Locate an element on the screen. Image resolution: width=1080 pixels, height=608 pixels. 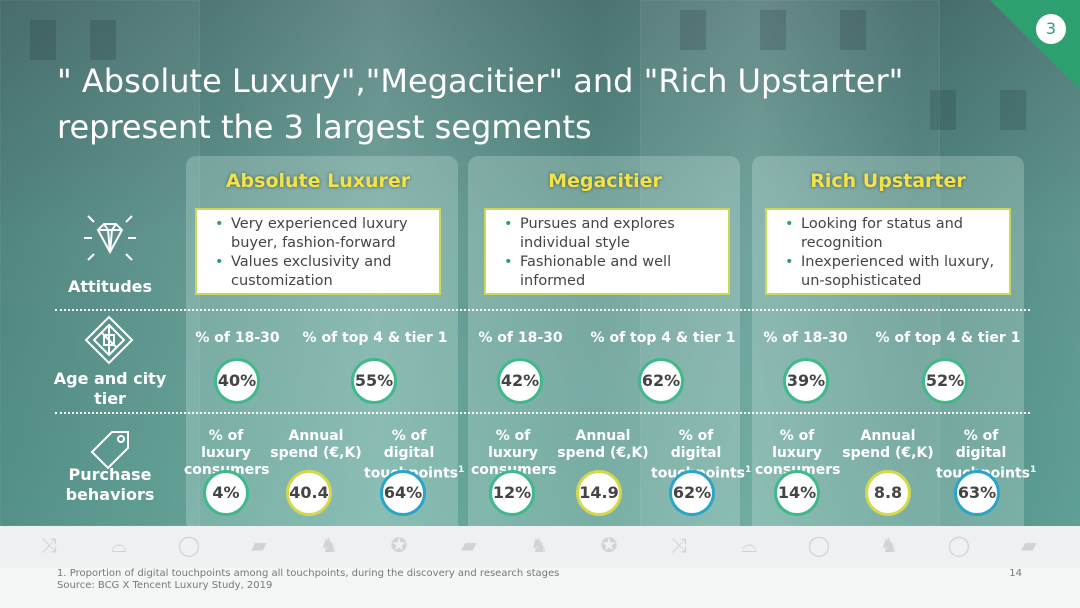
attitude-item: Pursues and explores individual style is located at coordinates (612, 234).